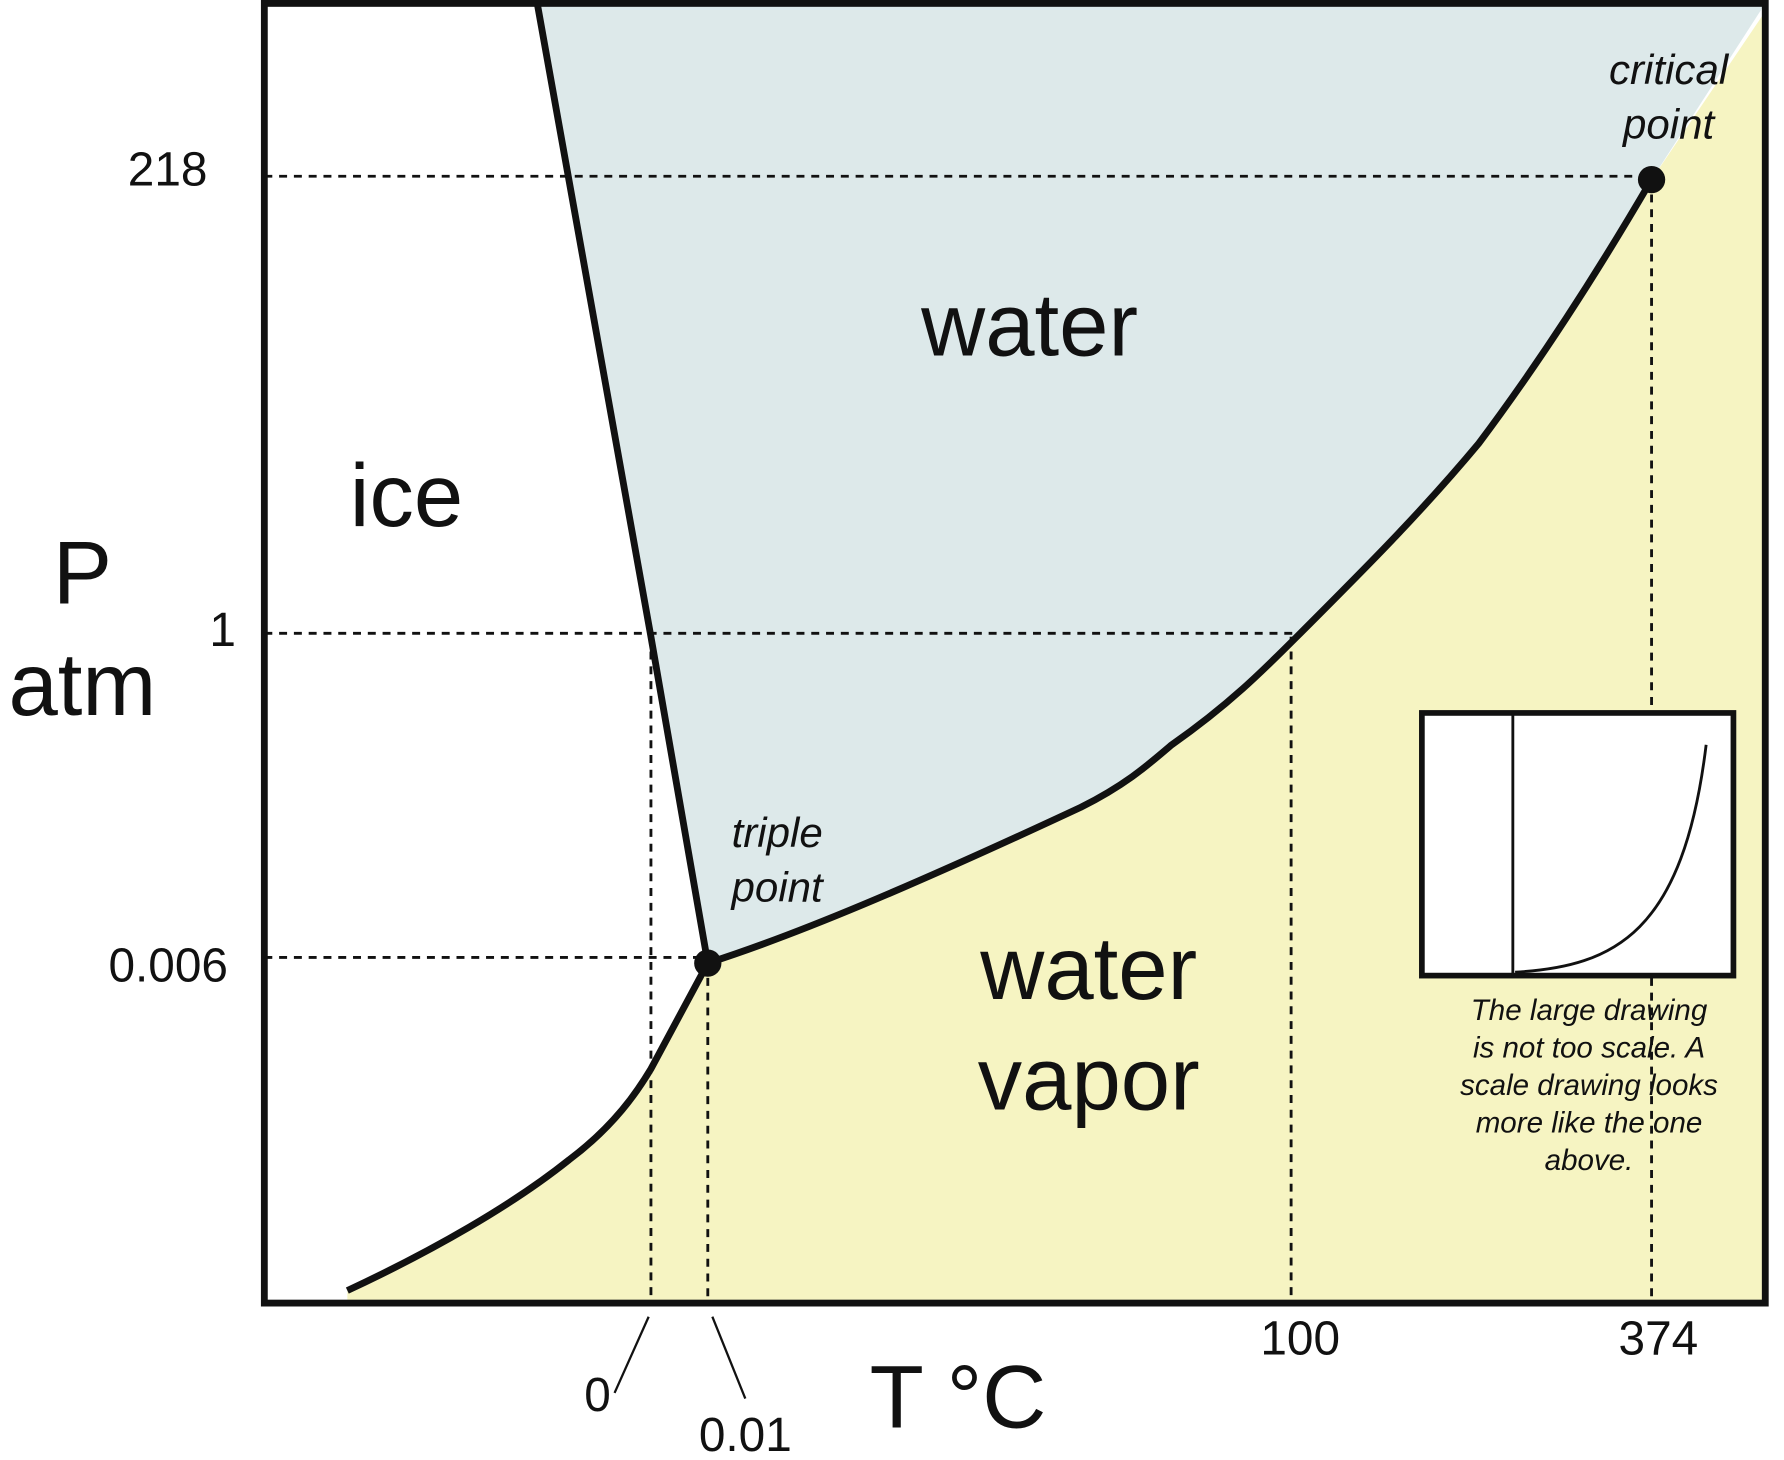  What do you see at coordinates (222, 630) in the screenshot?
I see `y-tick-label: 1` at bounding box center [222, 630].